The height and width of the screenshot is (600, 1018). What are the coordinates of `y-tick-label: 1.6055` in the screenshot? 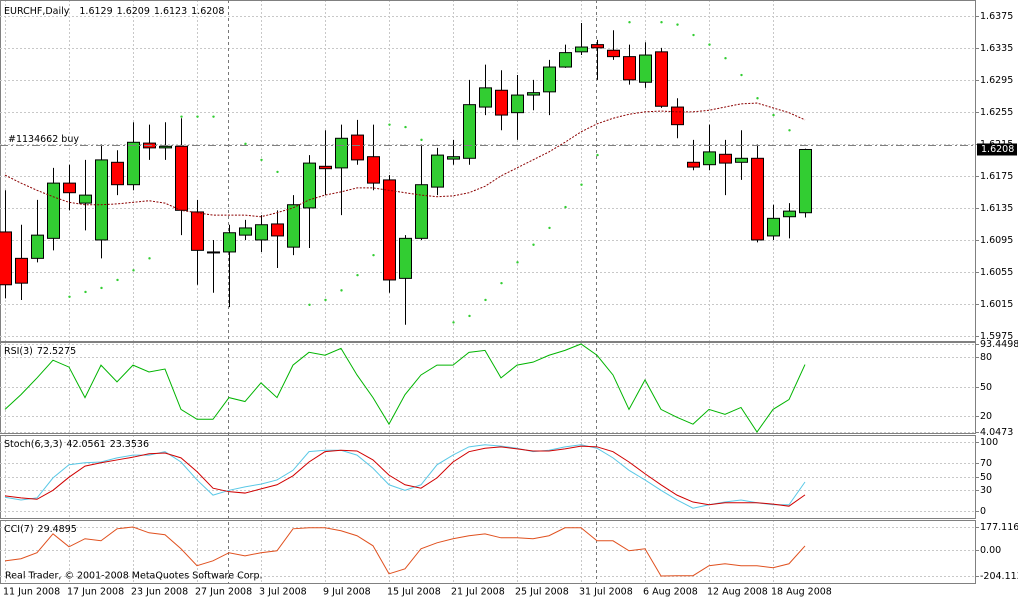 It's located at (996, 272).